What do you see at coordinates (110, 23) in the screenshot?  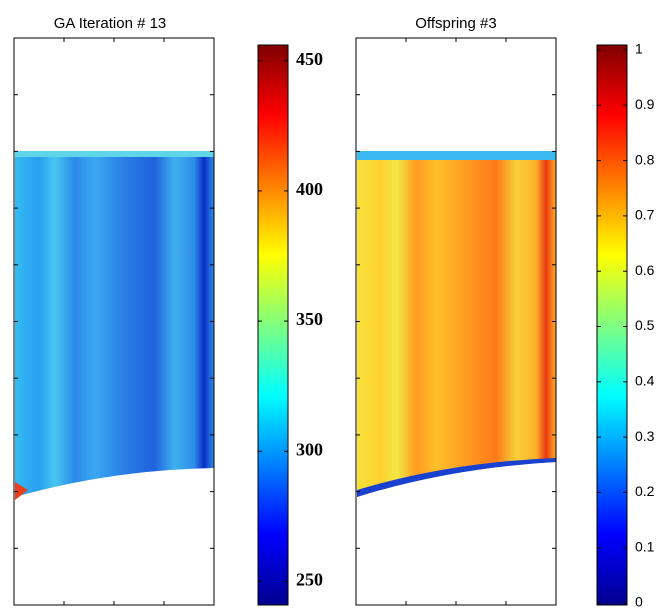 I see `panel-title: GA Iteration # 13` at bounding box center [110, 23].